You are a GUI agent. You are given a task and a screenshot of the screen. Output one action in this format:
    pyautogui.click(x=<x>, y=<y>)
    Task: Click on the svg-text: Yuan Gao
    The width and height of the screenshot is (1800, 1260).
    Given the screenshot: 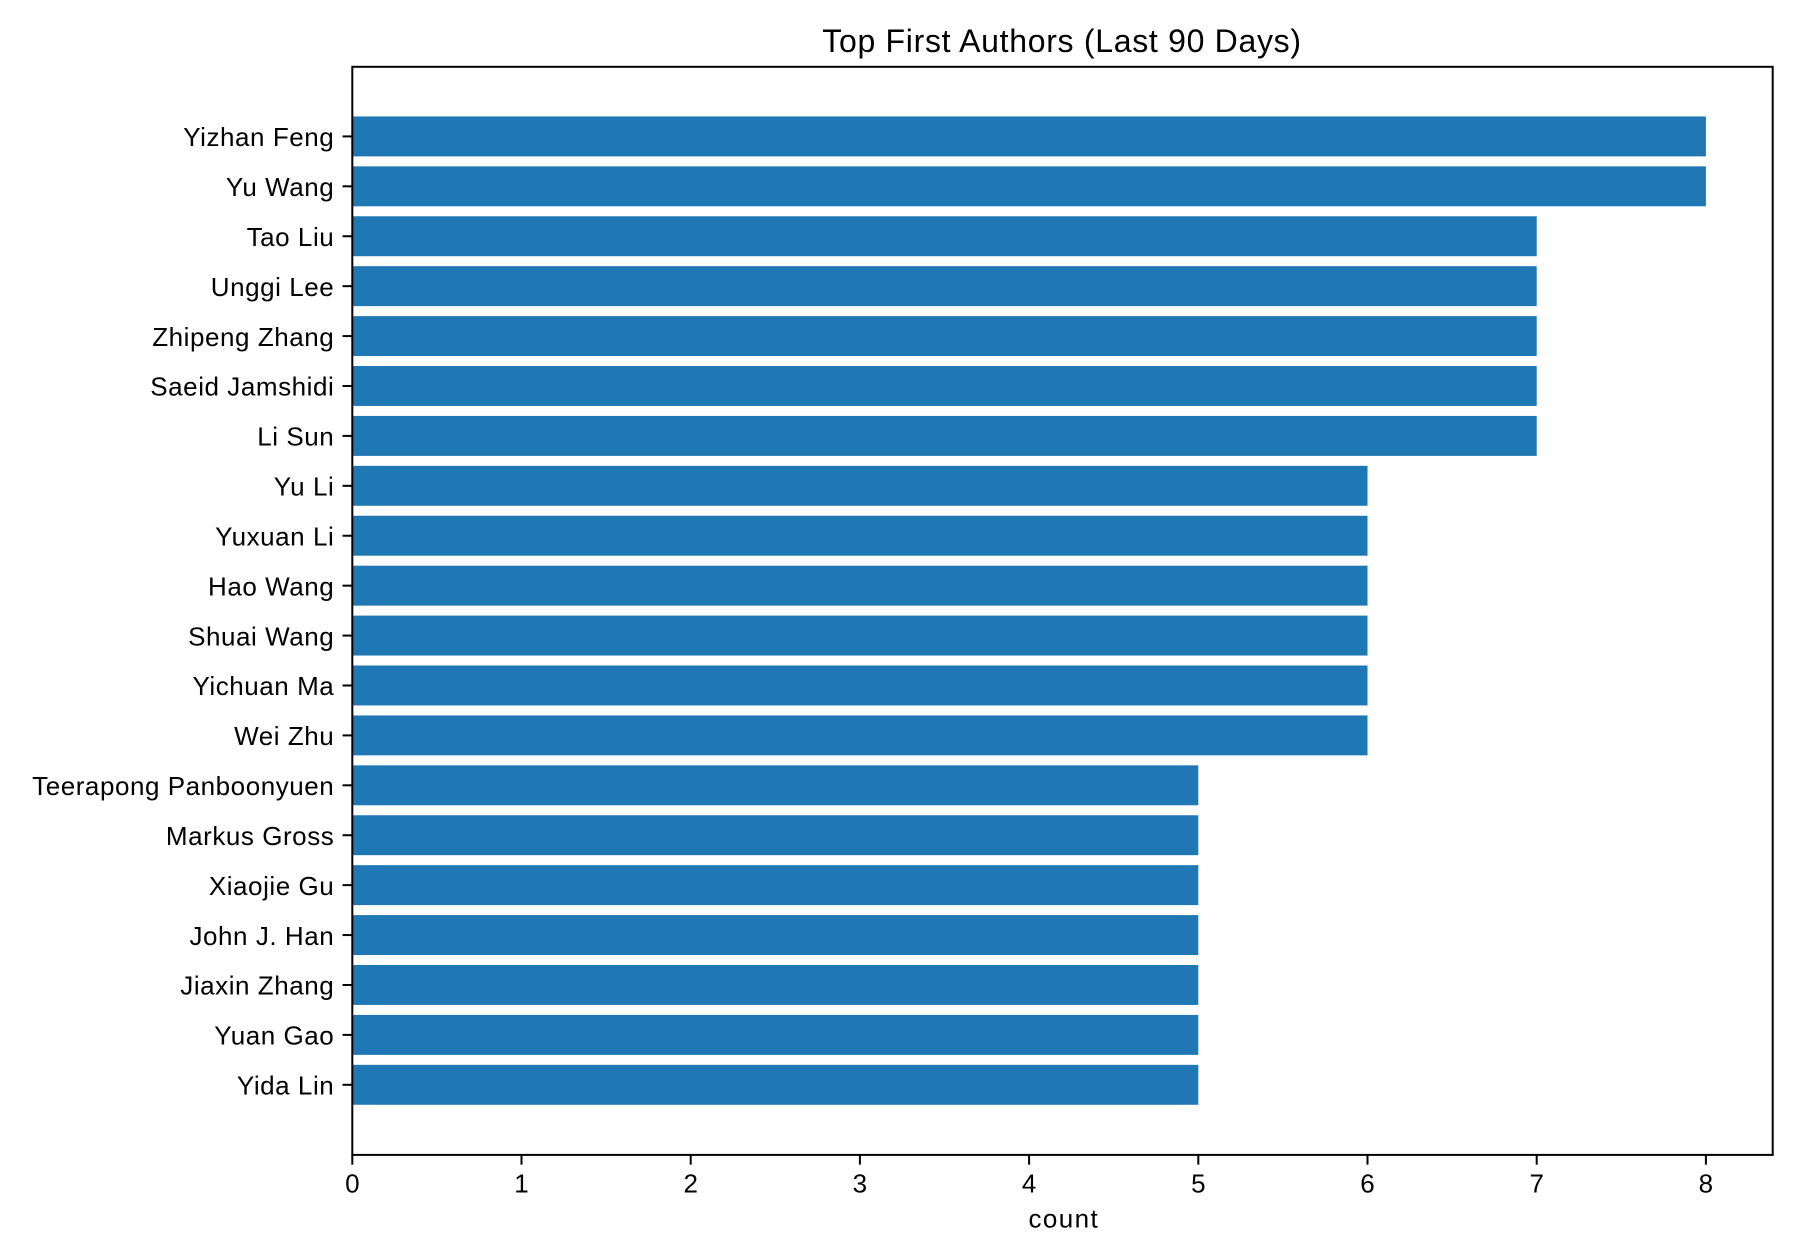 What is the action you would take?
    pyautogui.click(x=274, y=1036)
    